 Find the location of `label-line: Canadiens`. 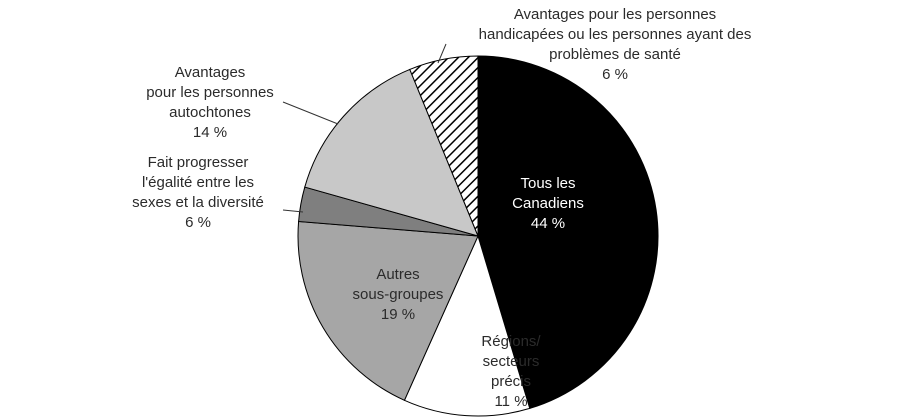

label-line: Canadiens is located at coordinates (548, 203).